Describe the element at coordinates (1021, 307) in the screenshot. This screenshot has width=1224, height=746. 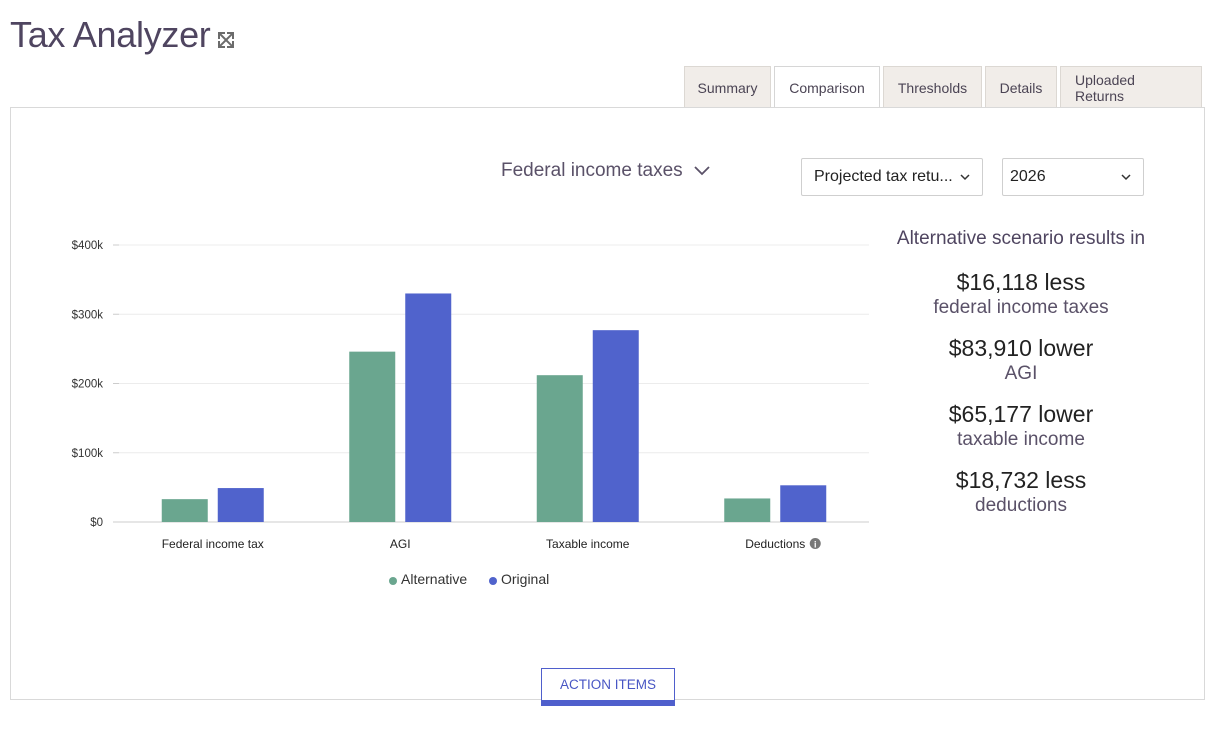
I see `result-label: federal income taxes` at that location.